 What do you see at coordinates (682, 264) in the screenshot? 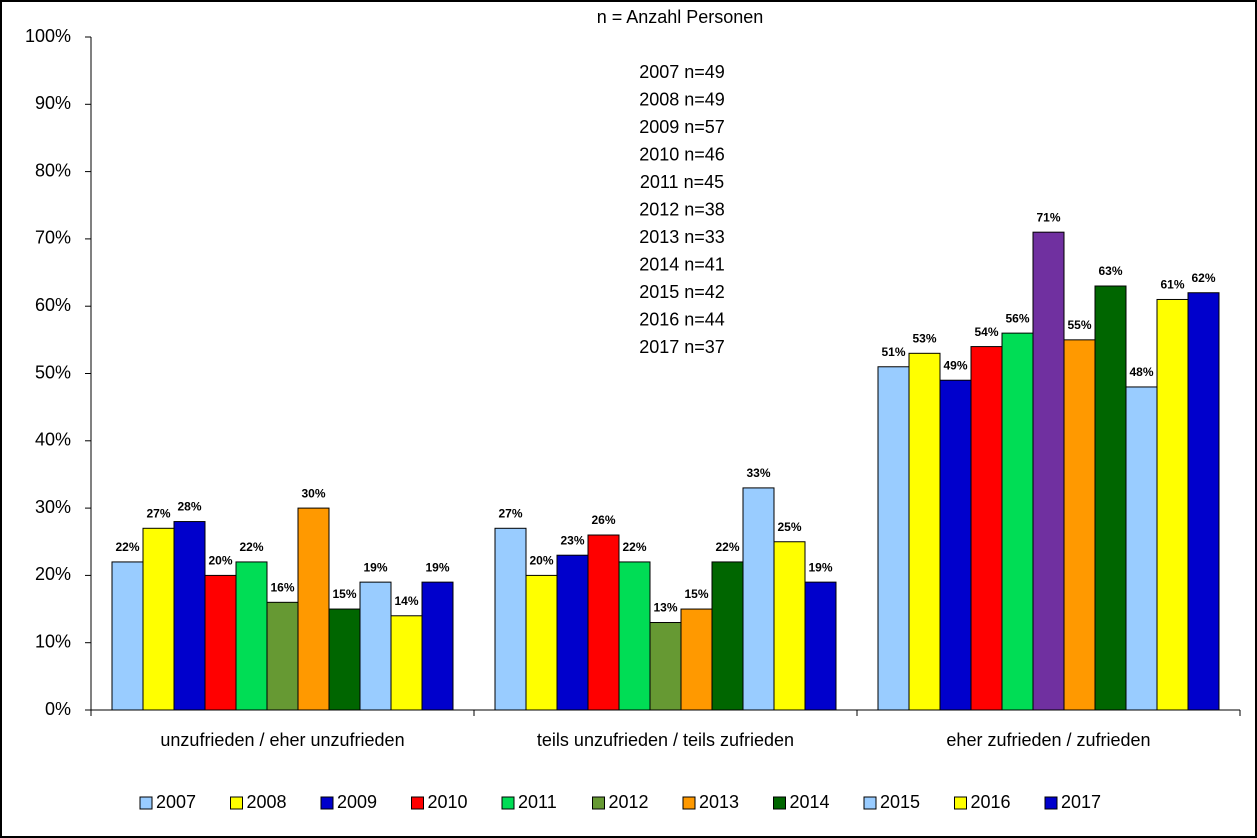
I see `annotation: 2014 n=41` at bounding box center [682, 264].